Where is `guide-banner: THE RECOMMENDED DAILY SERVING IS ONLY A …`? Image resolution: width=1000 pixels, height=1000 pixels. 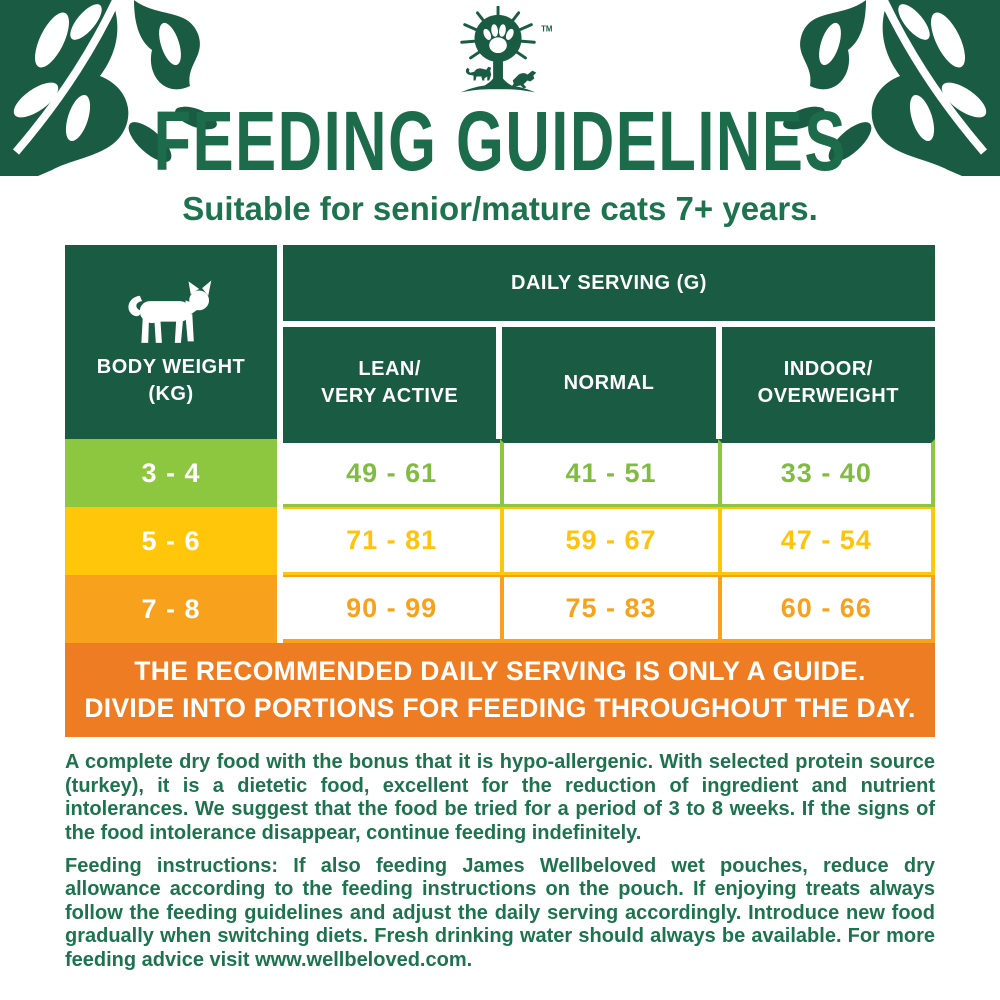 guide-banner: THE RECOMMENDED DAILY SERVING IS ONLY A … is located at coordinates (500, 690).